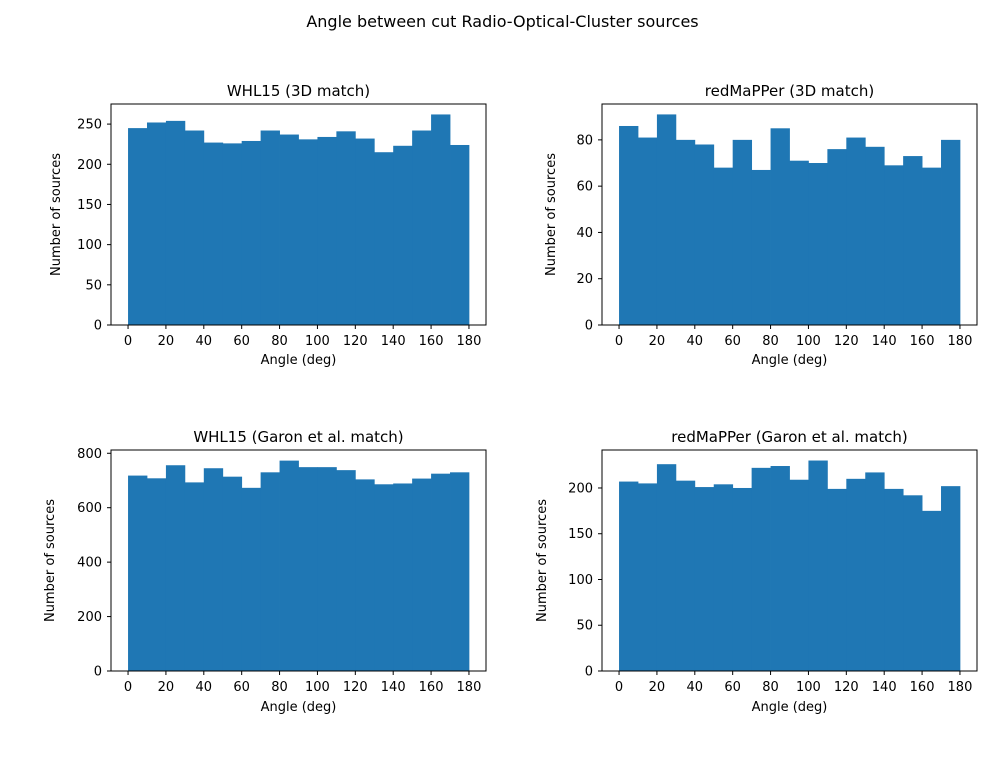  I want to click on plot-frame, so click(298, 214).